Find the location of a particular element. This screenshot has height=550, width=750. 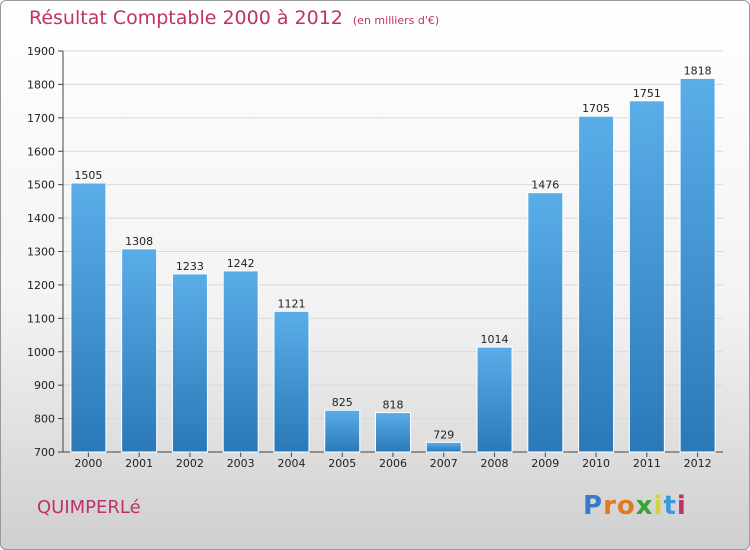

x-tick-label: 2000 is located at coordinates (88, 463).